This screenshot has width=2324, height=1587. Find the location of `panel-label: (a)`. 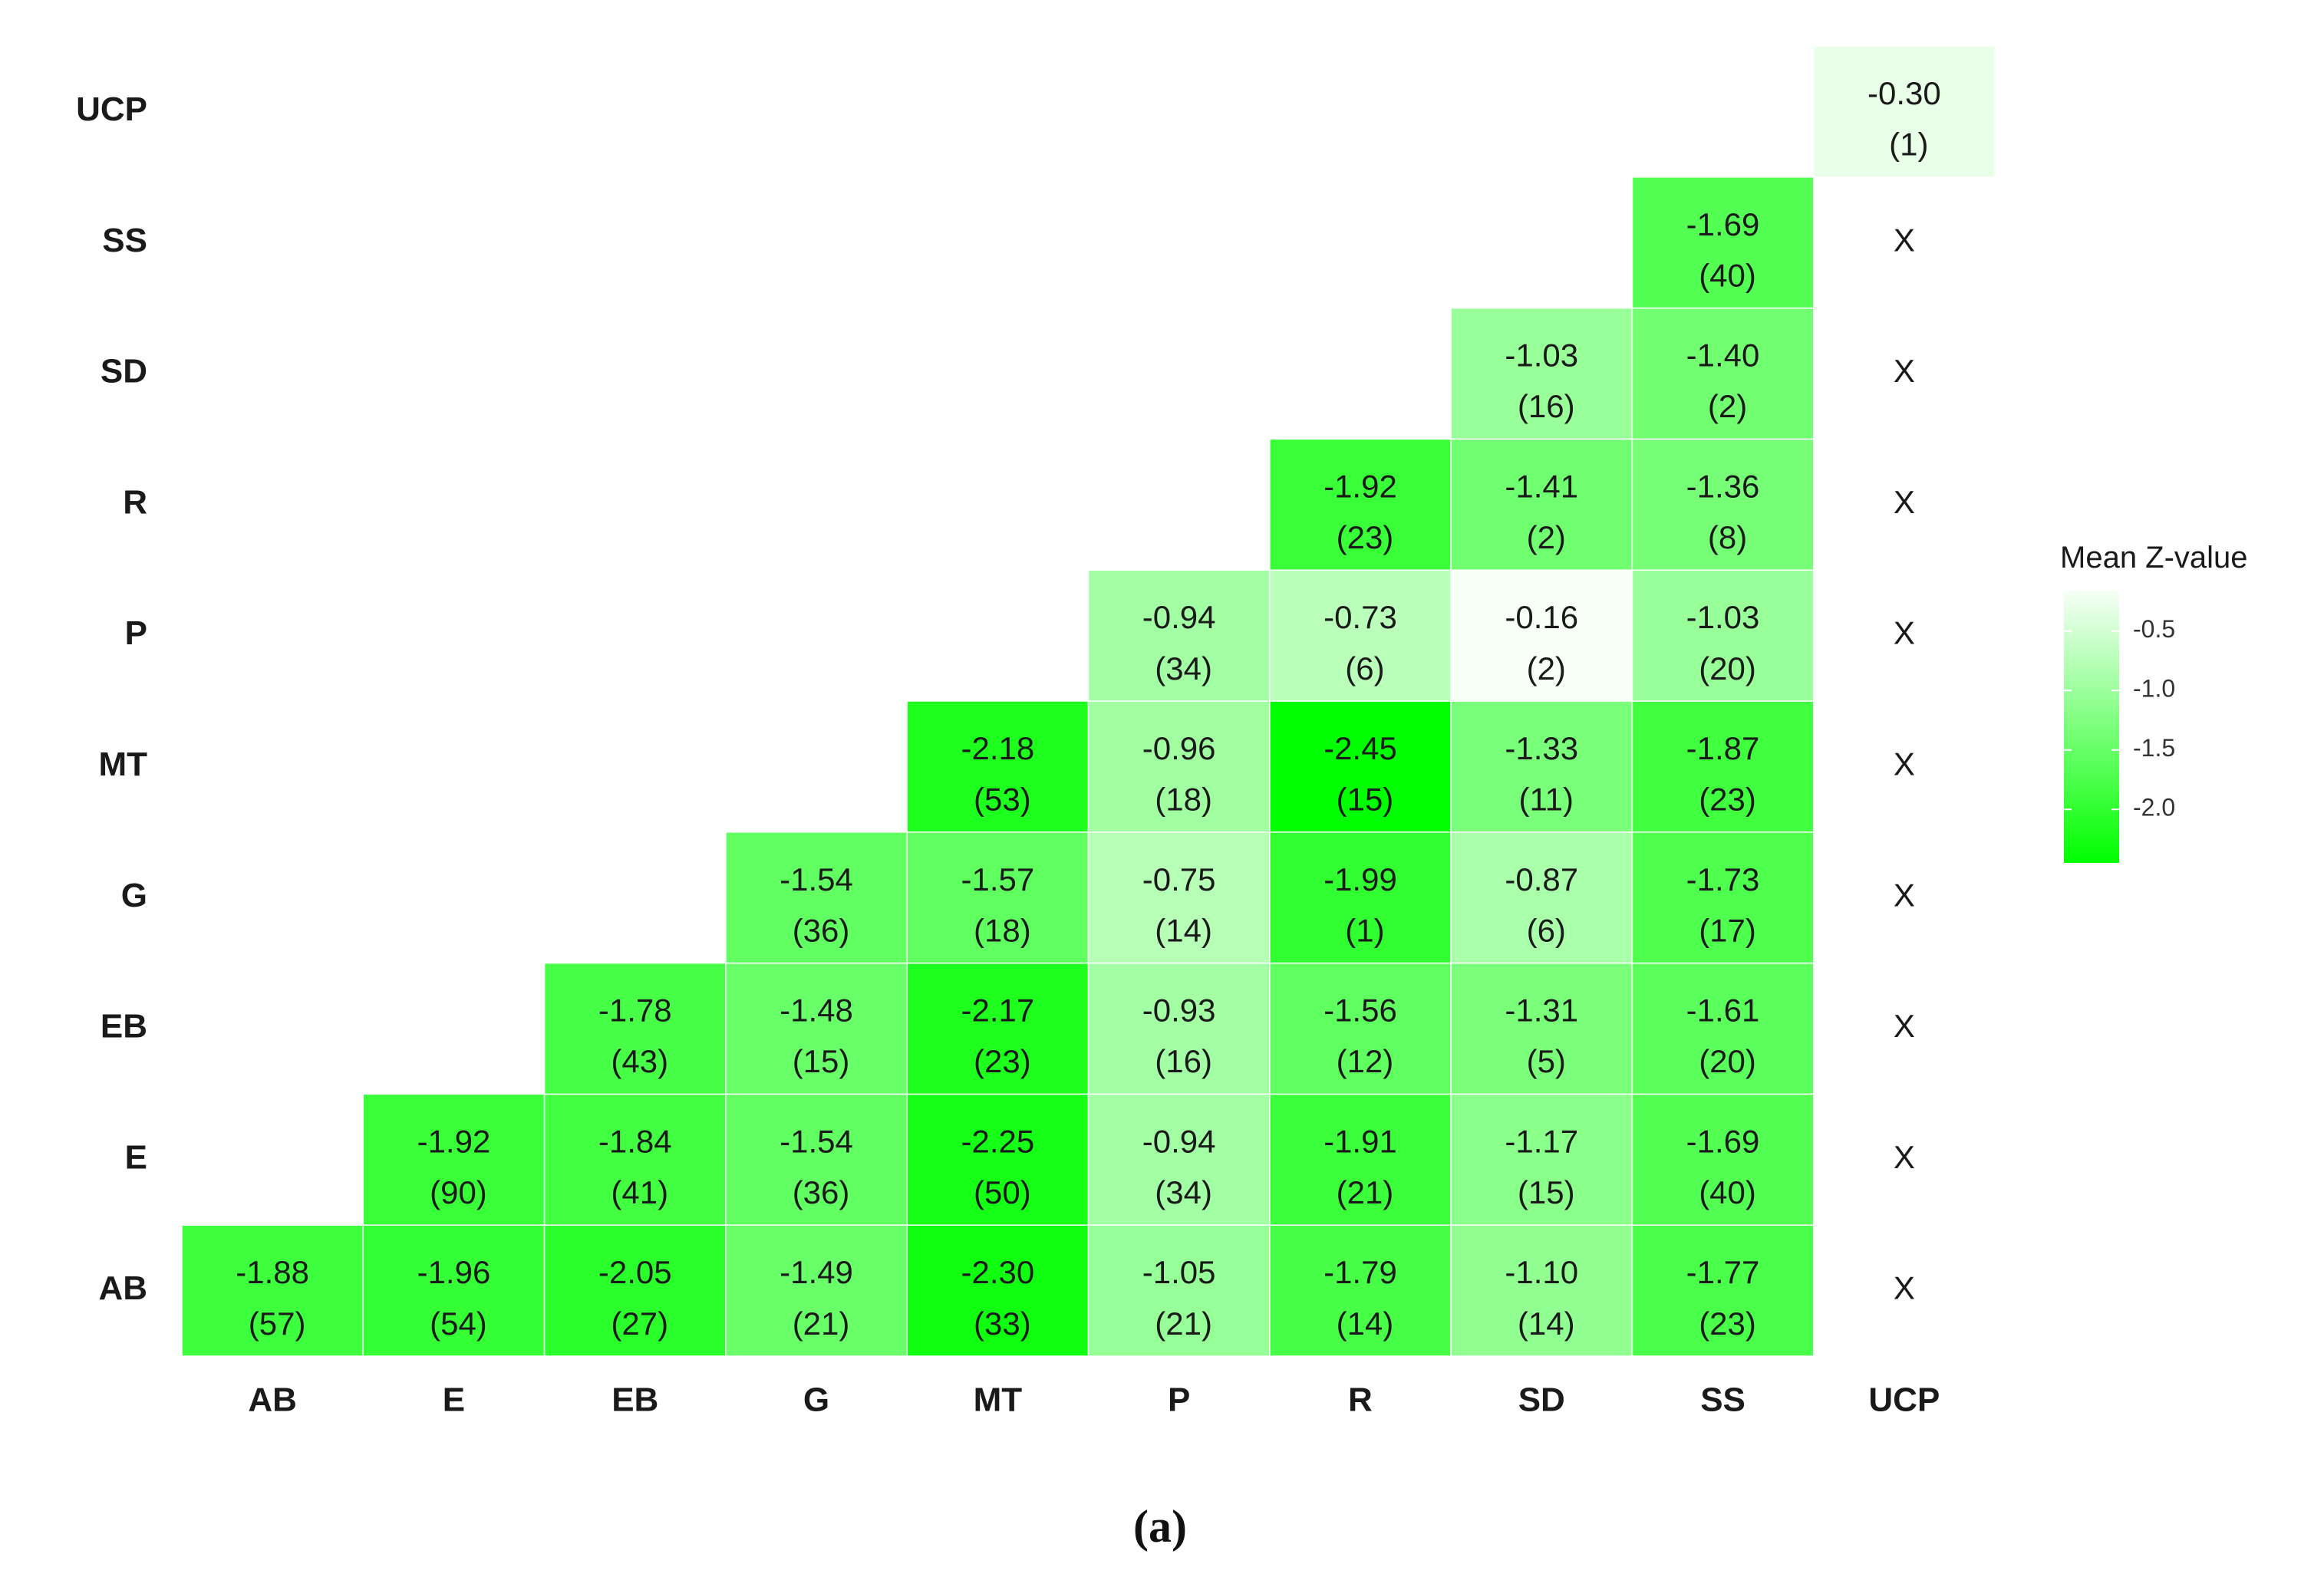

panel-label: (a) is located at coordinates (1160, 1526).